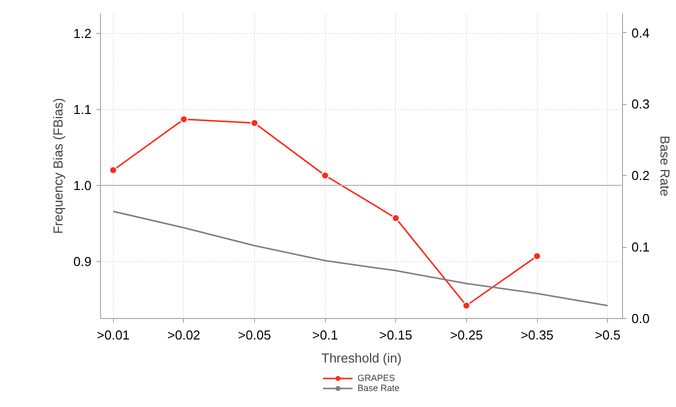 The width and height of the screenshot is (676, 407). What do you see at coordinates (361, 358) in the screenshot?
I see `x-axis-title: Threshold (in)` at bounding box center [361, 358].